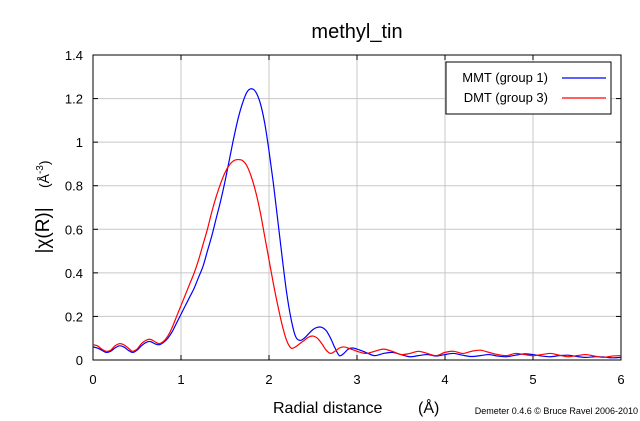 This screenshot has height=421, width=640. What do you see at coordinates (428, 407) in the screenshot?
I see `x-axis-unit: (Å)` at bounding box center [428, 407].